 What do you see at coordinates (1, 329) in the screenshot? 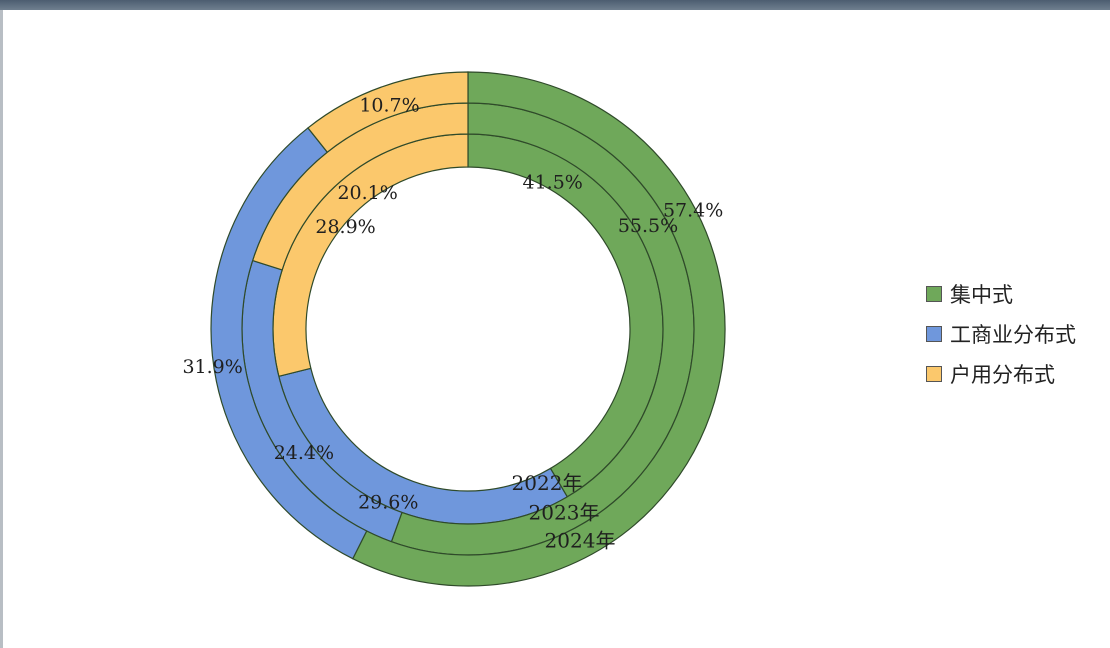
I see `window-left-edge` at bounding box center [1, 329].